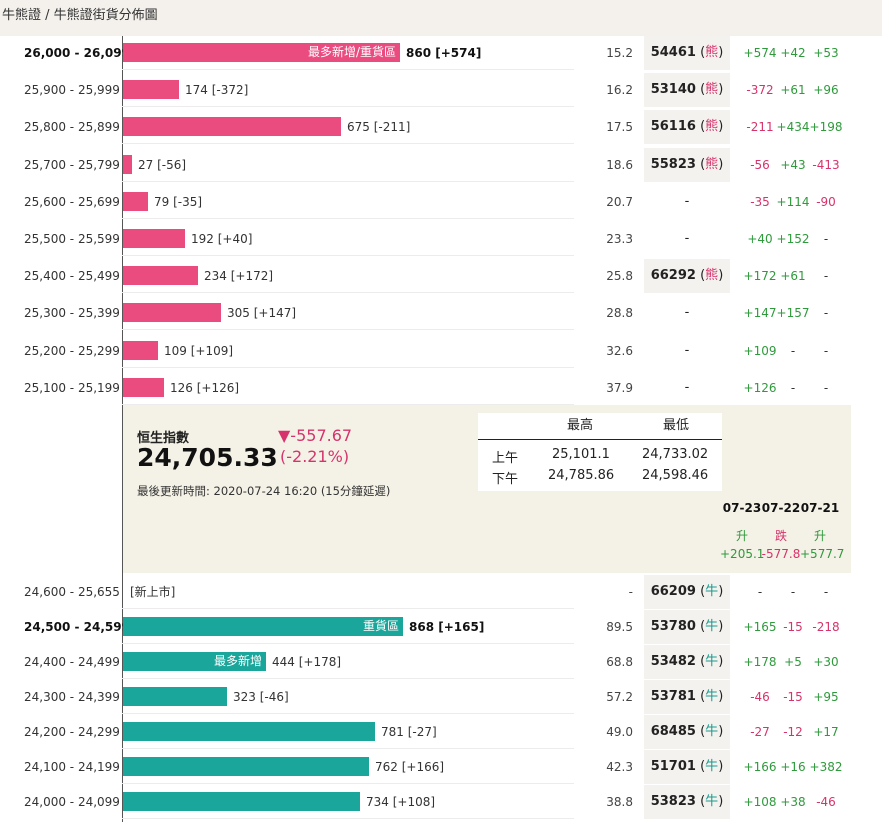 Image resolution: width=882 pixels, height=822 pixels. Describe the element at coordinates (673, 626) in the screenshot. I see `warrant-code: 53780` at that location.